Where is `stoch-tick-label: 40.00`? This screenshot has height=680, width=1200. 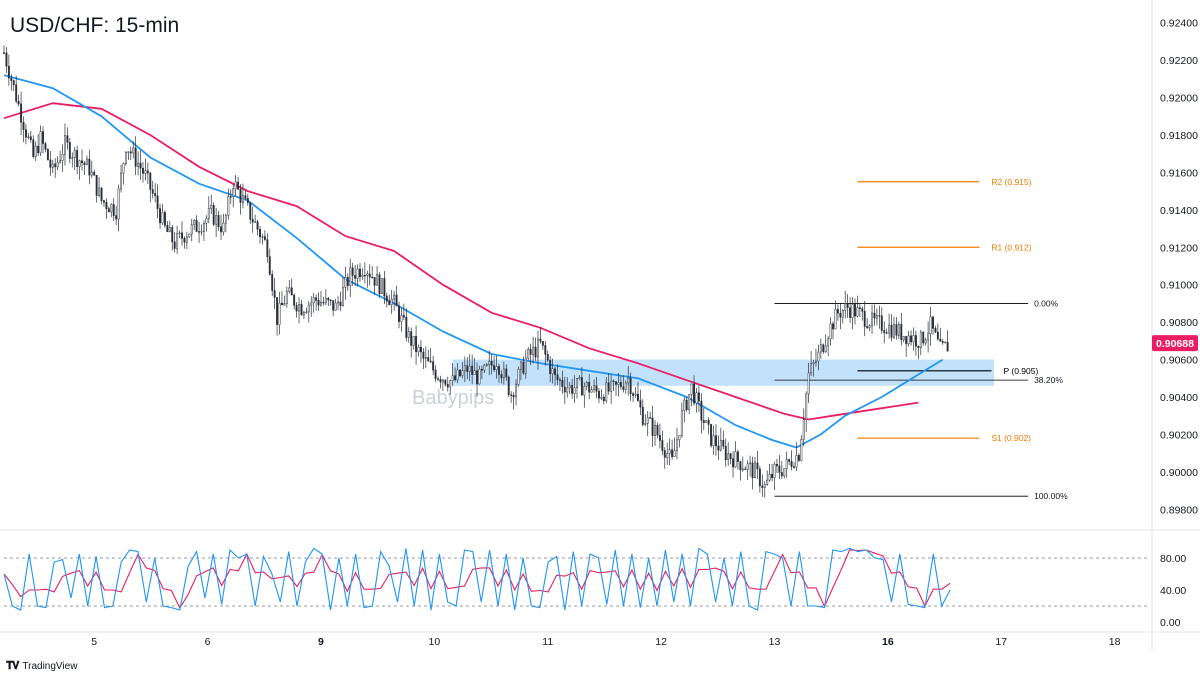 stoch-tick-label: 40.00 is located at coordinates (1173, 591).